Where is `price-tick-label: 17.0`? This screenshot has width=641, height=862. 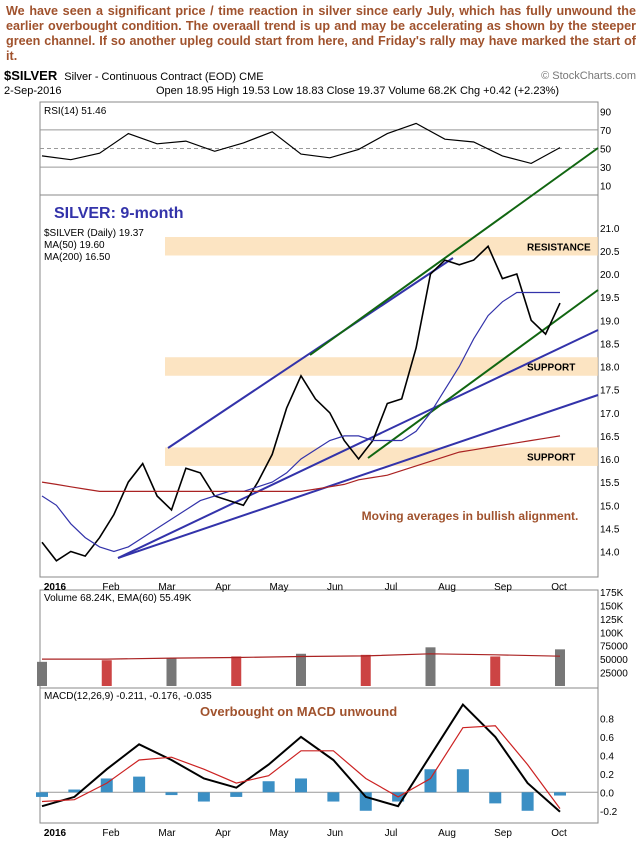 price-tick-label: 17.0 is located at coordinates (610, 414).